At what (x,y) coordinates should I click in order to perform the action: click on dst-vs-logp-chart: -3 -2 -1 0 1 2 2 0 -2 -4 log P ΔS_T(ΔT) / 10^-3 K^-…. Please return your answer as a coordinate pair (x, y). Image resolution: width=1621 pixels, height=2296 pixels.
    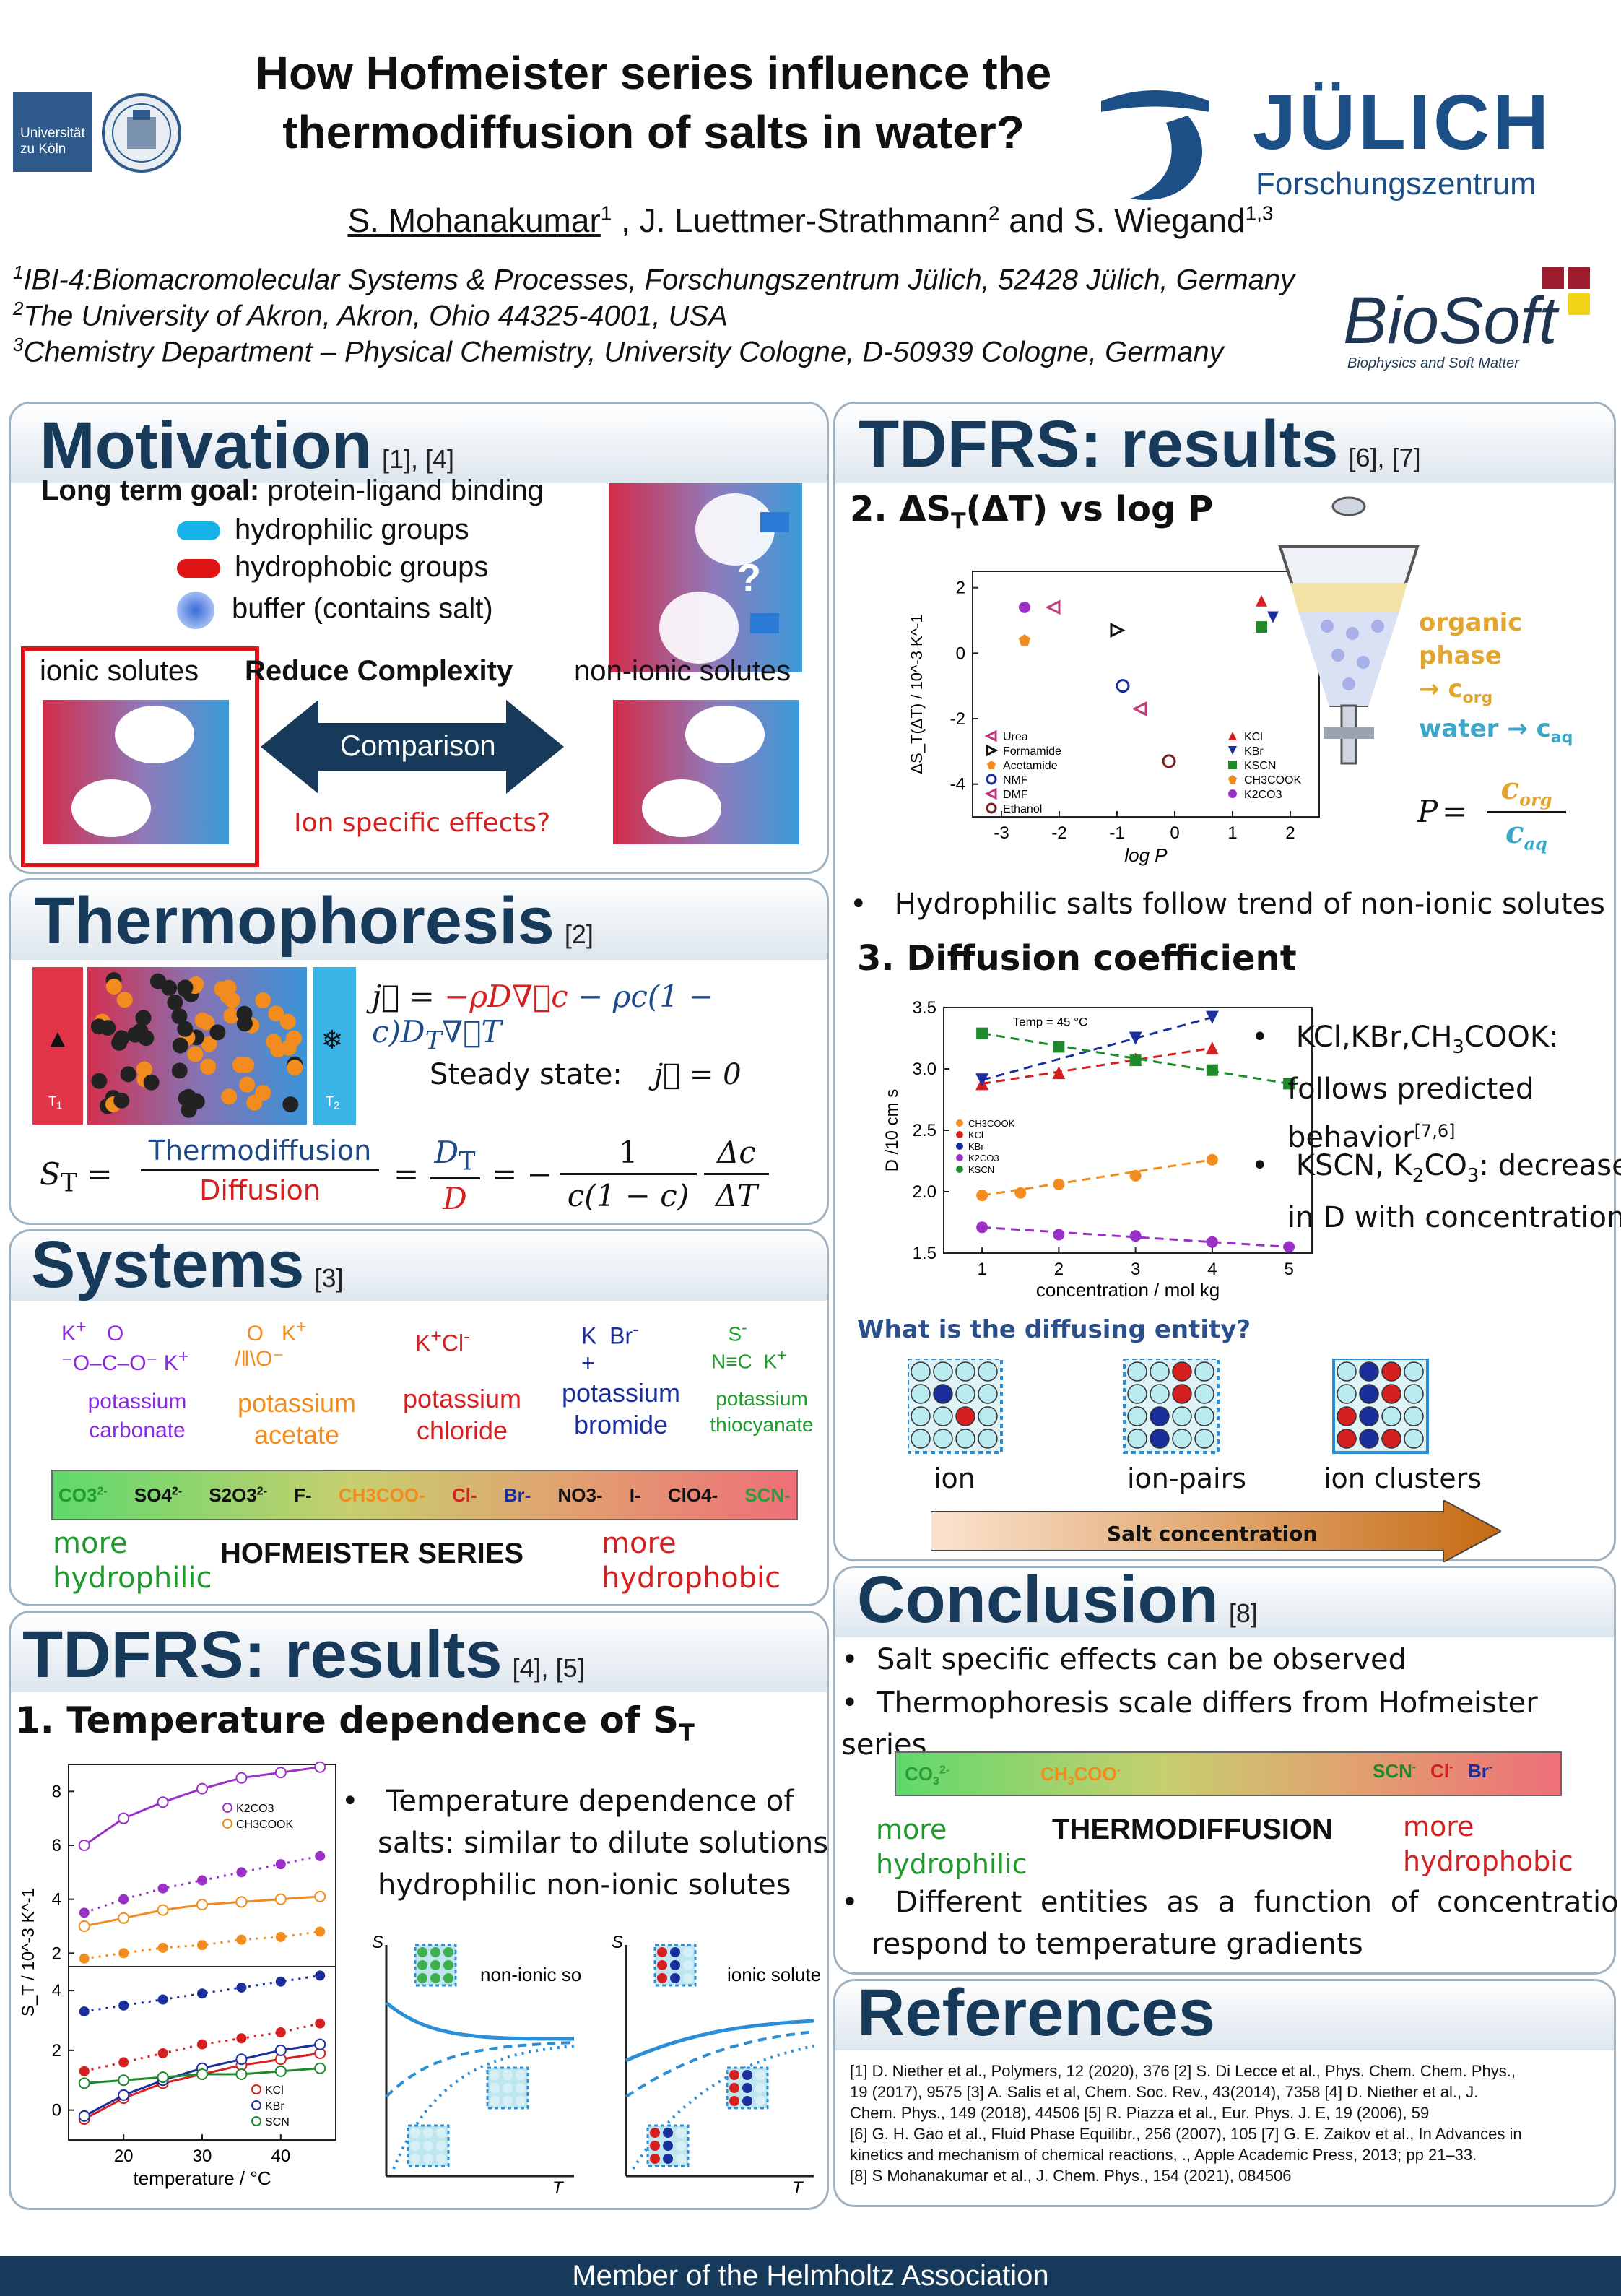
    Looking at the image, I should click on (1114, 718).